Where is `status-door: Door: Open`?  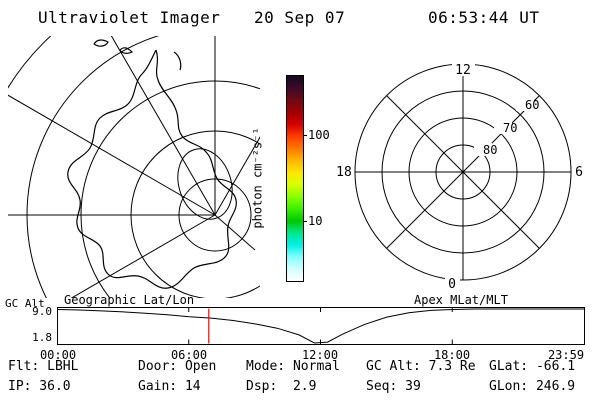 status-door: Door: Open is located at coordinates (177, 366).